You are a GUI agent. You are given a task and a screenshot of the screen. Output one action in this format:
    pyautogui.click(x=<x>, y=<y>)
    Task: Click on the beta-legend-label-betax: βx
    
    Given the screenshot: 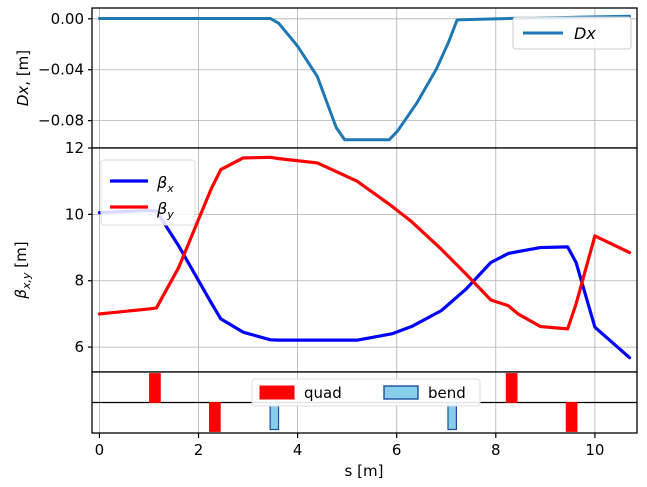 What is the action you would take?
    pyautogui.click(x=165, y=184)
    